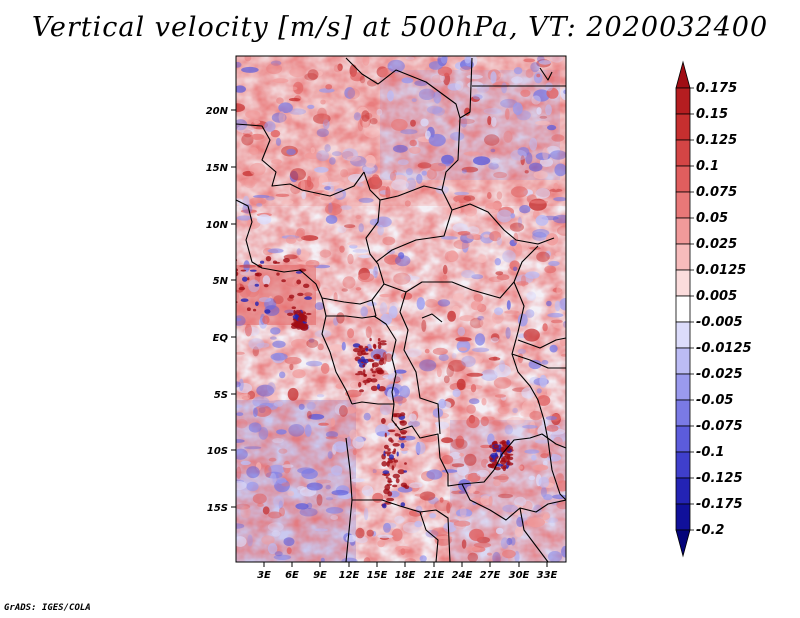 The width and height of the screenshot is (800, 618). What do you see at coordinates (716, 88) in the screenshot?
I see `colorbar-label: 0.175` at bounding box center [716, 88].